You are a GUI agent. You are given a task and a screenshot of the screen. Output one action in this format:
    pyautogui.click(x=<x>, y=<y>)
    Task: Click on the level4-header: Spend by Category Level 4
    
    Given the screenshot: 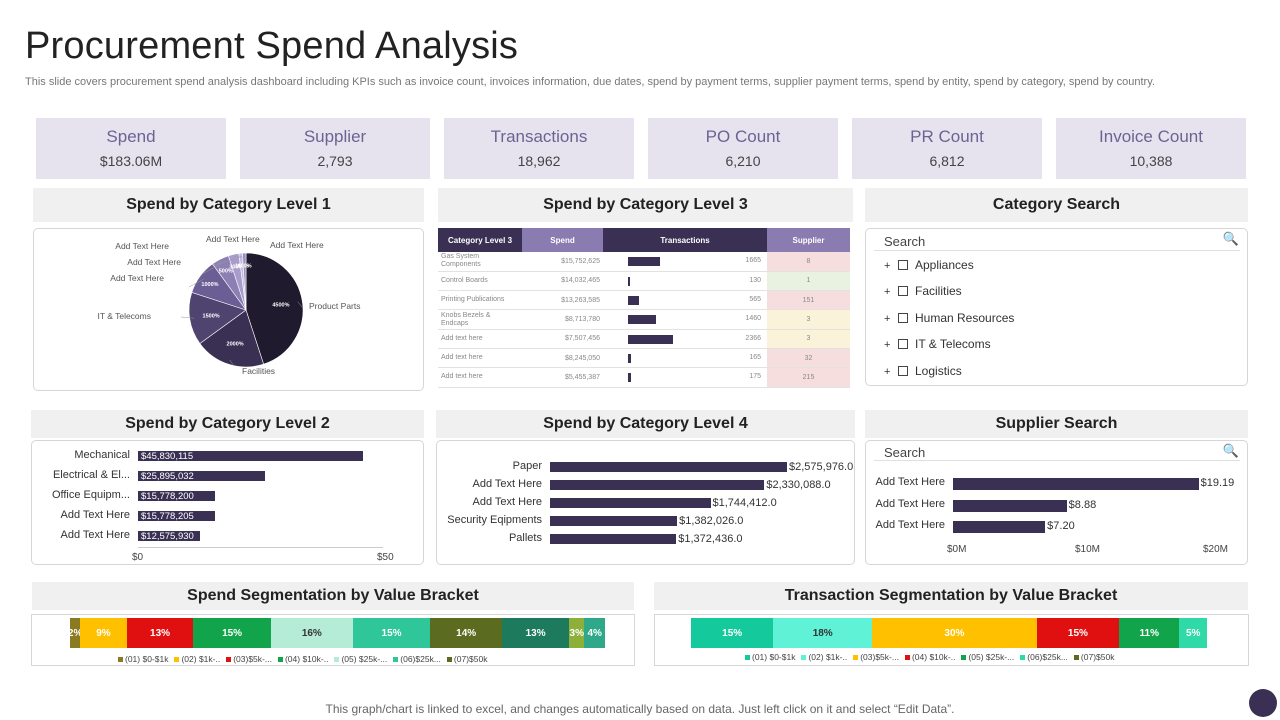 What is the action you would take?
    pyautogui.click(x=645, y=424)
    